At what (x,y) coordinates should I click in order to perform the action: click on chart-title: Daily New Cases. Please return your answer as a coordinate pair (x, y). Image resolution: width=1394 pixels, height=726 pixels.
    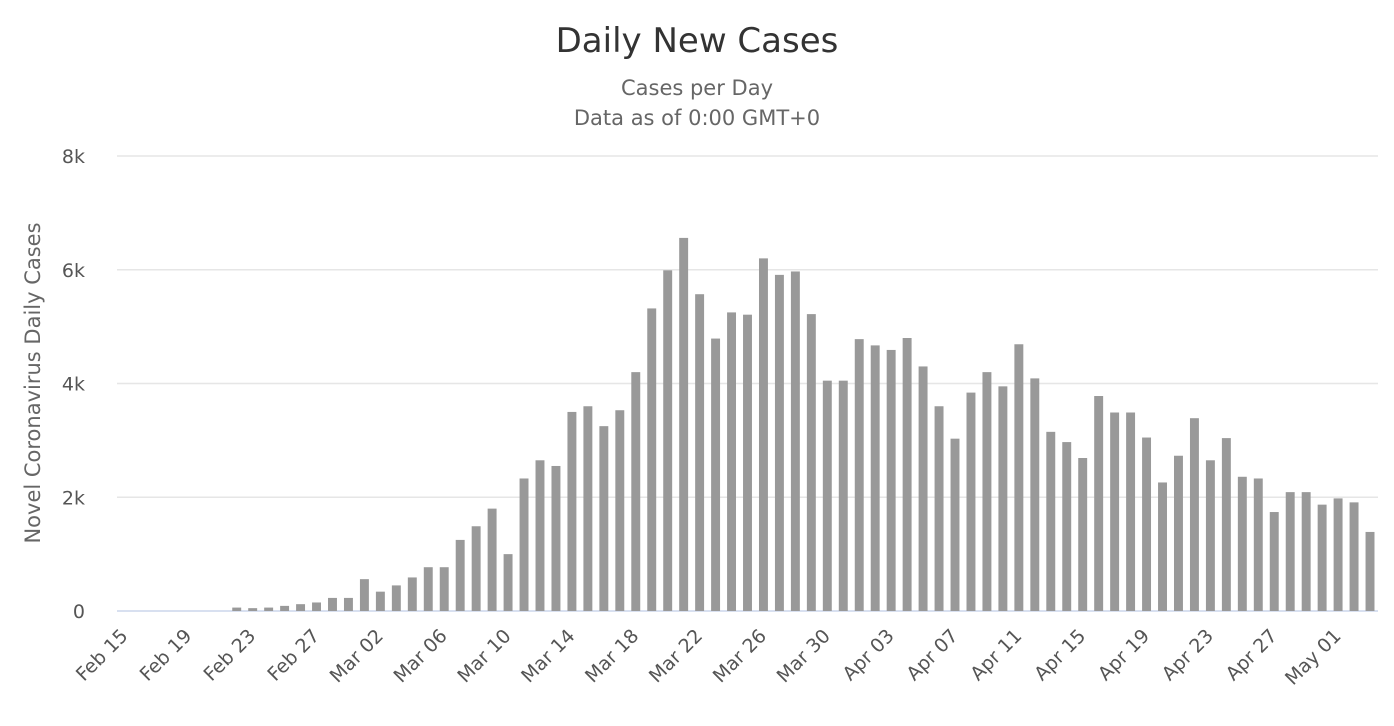
    Looking at the image, I should click on (697, 41).